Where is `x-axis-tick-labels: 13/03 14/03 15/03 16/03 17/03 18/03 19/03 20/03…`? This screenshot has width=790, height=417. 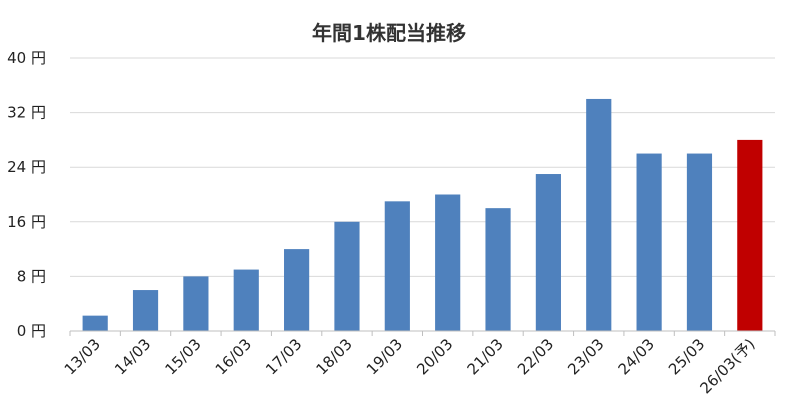 x-axis-tick-labels: 13/03 14/03 15/03 16/03 17/03 18/03 19/03 20/03… is located at coordinates (410, 366).